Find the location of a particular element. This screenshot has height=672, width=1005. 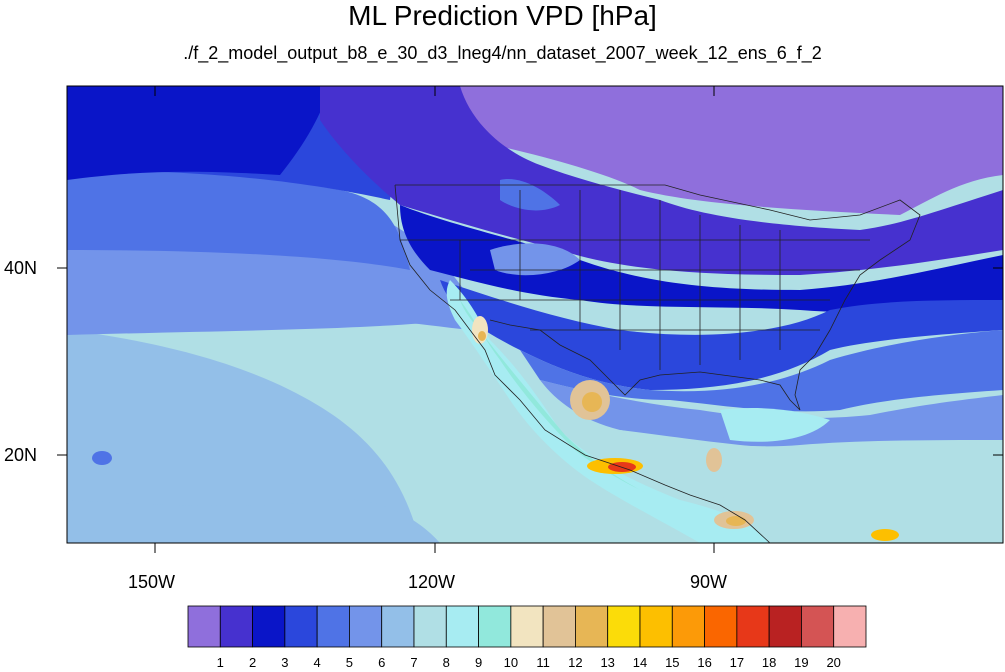

lat-label-20n: 20N is located at coordinates (21, 455).